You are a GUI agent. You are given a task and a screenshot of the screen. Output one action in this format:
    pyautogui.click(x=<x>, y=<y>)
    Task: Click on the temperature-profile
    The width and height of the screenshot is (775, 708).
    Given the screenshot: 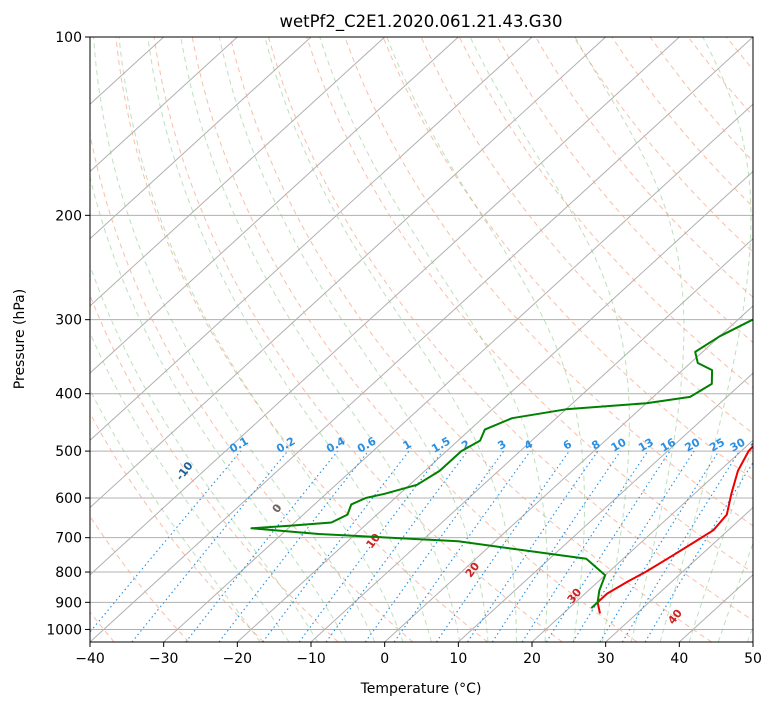 What is the action you would take?
    pyautogui.click(x=674, y=529)
    